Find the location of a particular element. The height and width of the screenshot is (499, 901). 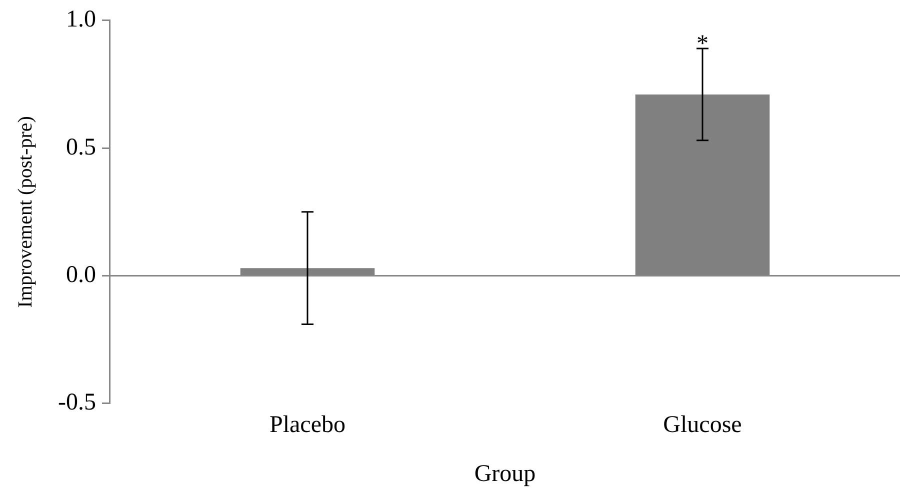

y-tick-label: 1.0 is located at coordinates (81, 19).